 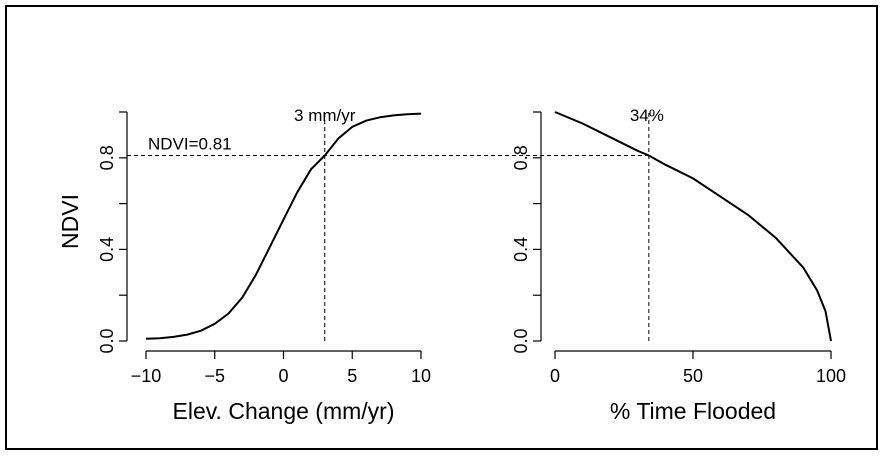 What do you see at coordinates (214, 376) in the screenshot?
I see `x-tick-label: −5` at bounding box center [214, 376].